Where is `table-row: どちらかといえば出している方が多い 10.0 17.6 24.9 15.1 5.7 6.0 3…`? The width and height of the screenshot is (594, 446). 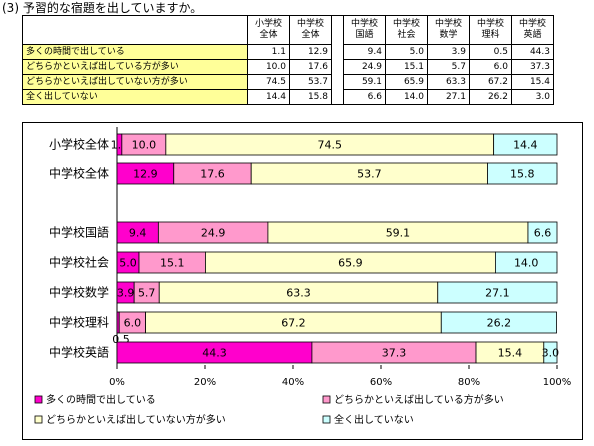 table-row: どちらかといえば出している方が多い 10.0 17.6 24.9 15.1 5.7 6.0 3… is located at coordinates (288, 67).